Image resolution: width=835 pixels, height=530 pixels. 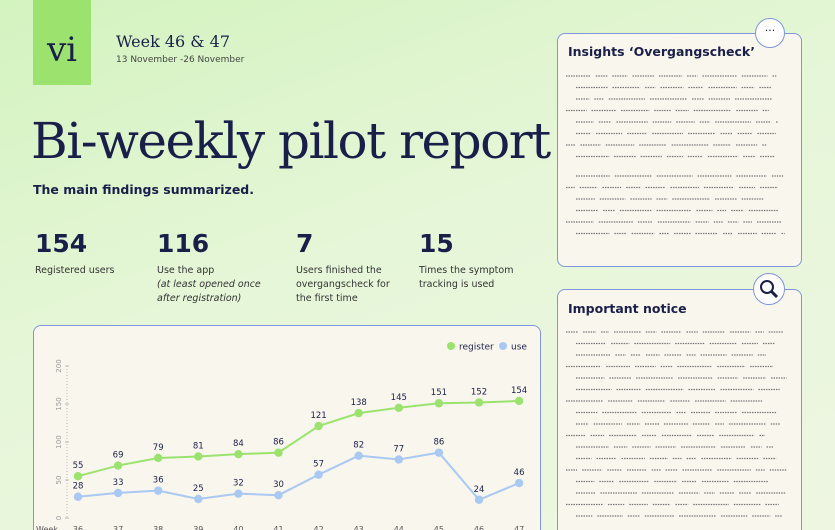 What do you see at coordinates (291, 141) in the screenshot?
I see `title: Bi-weekly pilot report` at bounding box center [291, 141].